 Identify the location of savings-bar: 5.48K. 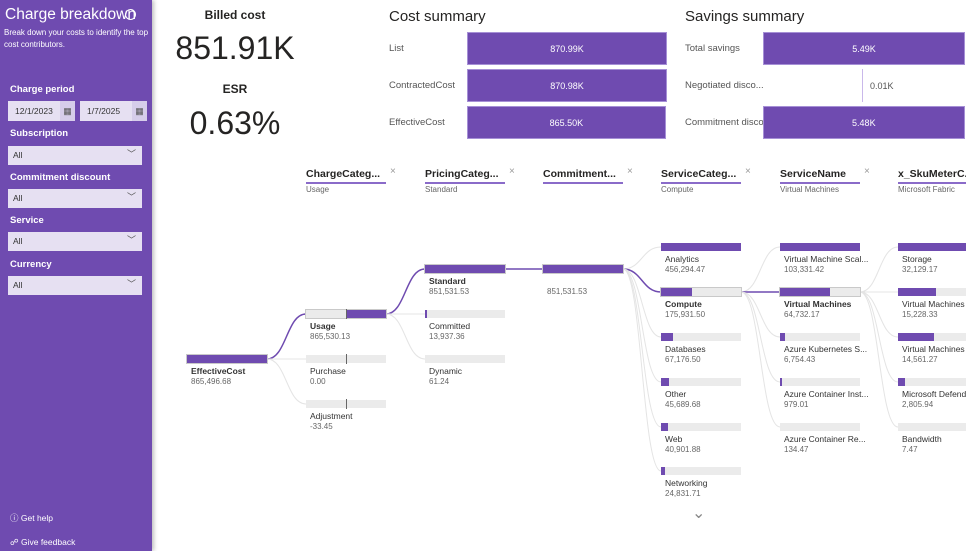
(864, 122).